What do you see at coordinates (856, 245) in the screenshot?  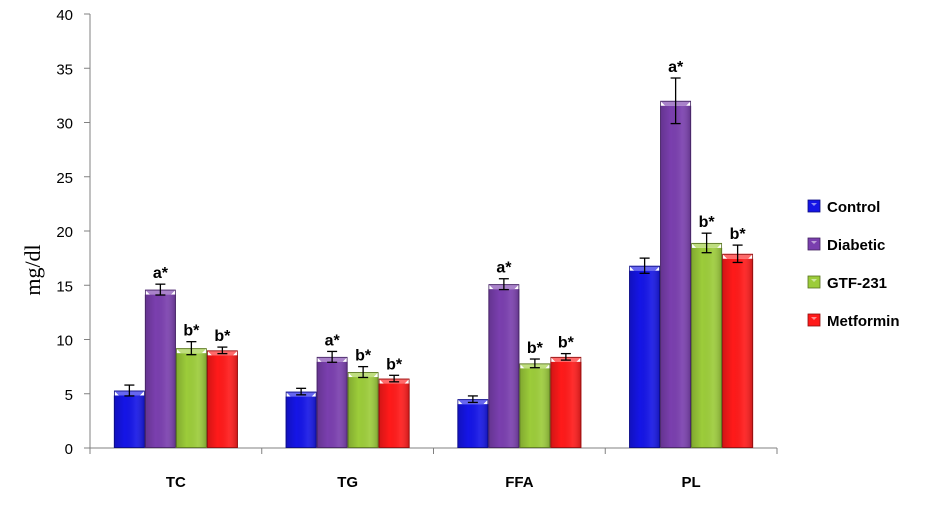 I see `legend-label: Diabetic` at bounding box center [856, 245].